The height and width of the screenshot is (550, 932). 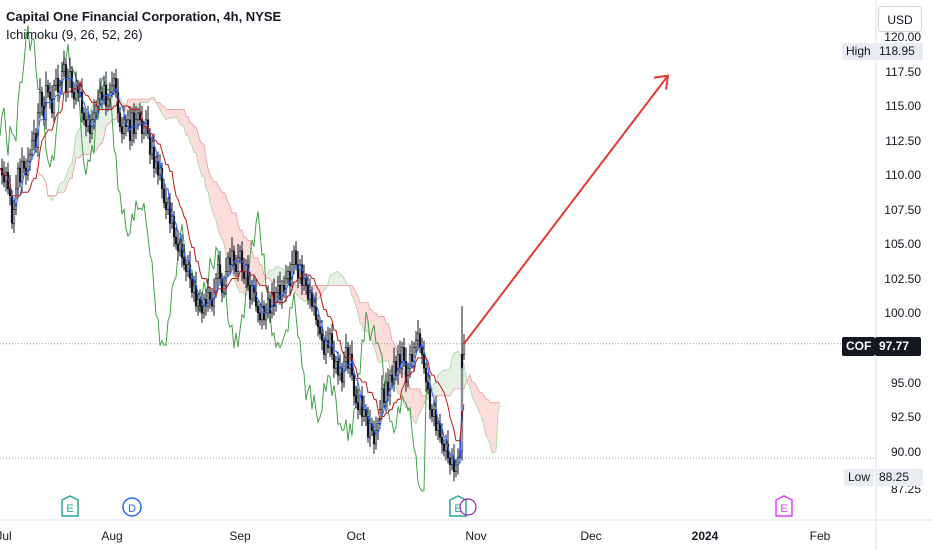 What do you see at coordinates (74, 34) in the screenshot?
I see `indicator-label: Ichimoku (9, 26, 52, 26)` at bounding box center [74, 34].